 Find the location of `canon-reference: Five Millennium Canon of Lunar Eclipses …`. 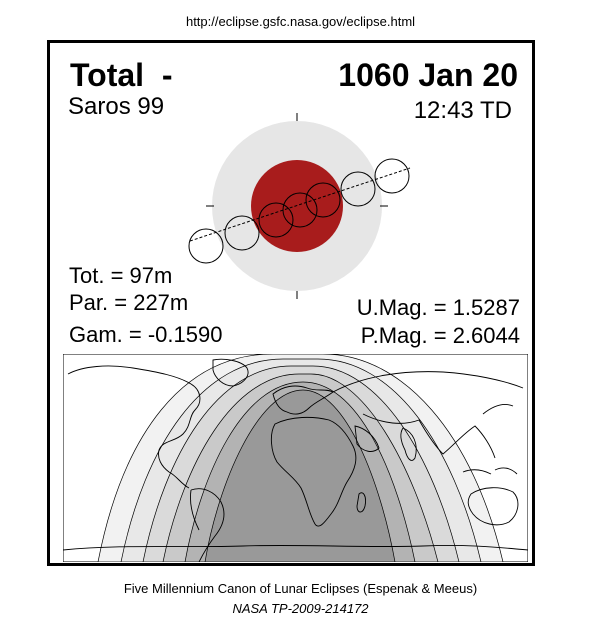

canon-reference: Five Millennium Canon of Lunar Eclipses … is located at coordinates (300, 588).